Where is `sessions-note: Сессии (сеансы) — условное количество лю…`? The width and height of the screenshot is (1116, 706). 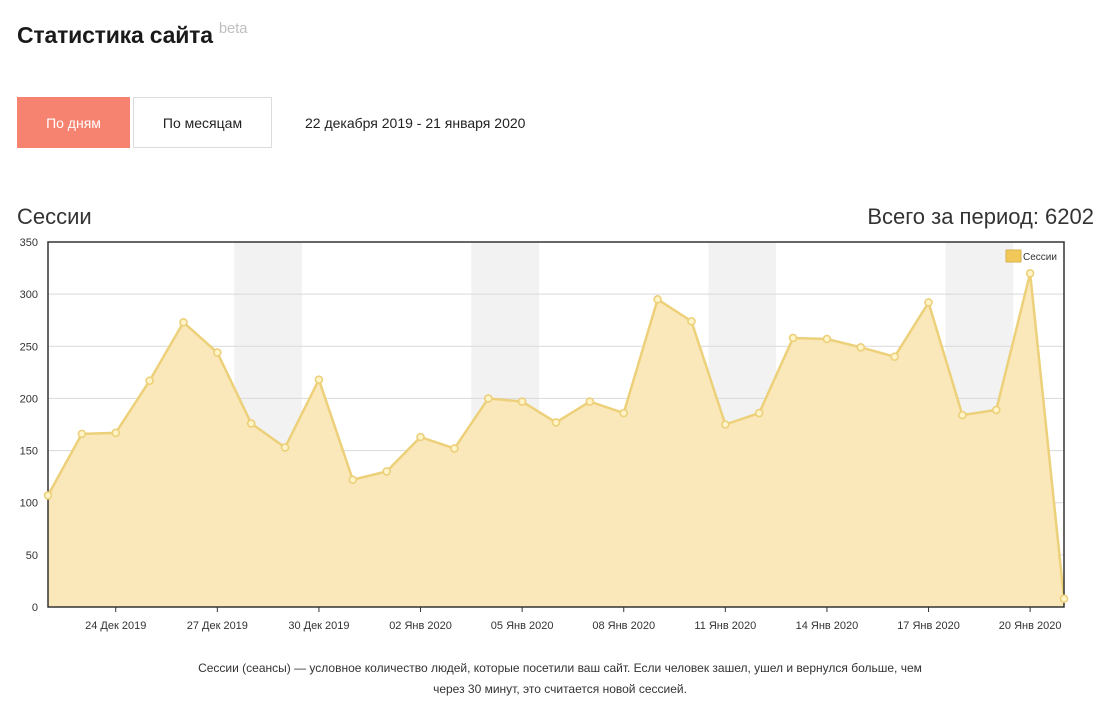 sessions-note: Сессии (сеансы) — условное количество лю… is located at coordinates (560, 679).